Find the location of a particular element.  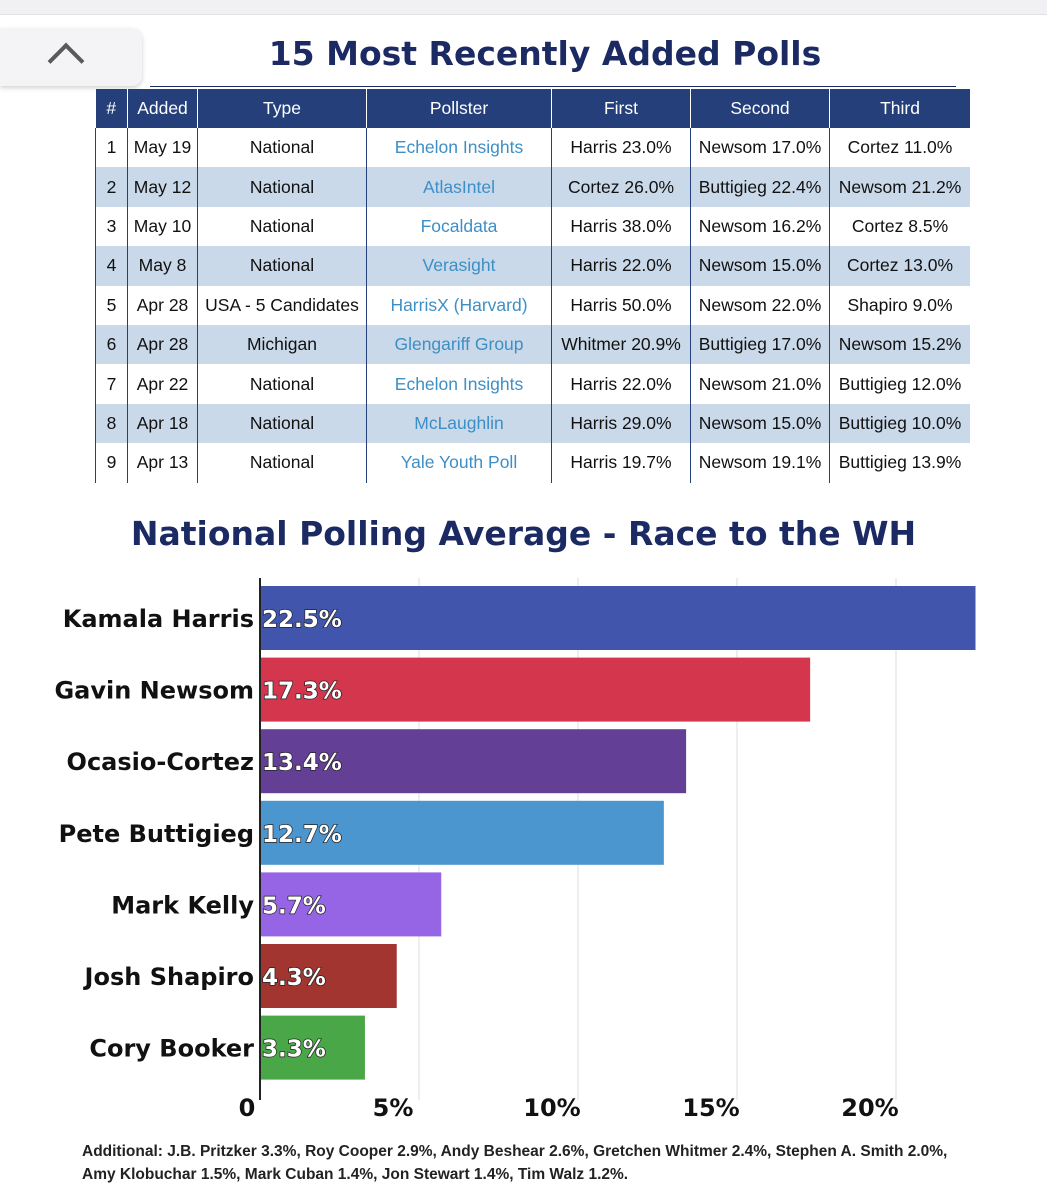

date-added: Apr 13 is located at coordinates (162, 463).